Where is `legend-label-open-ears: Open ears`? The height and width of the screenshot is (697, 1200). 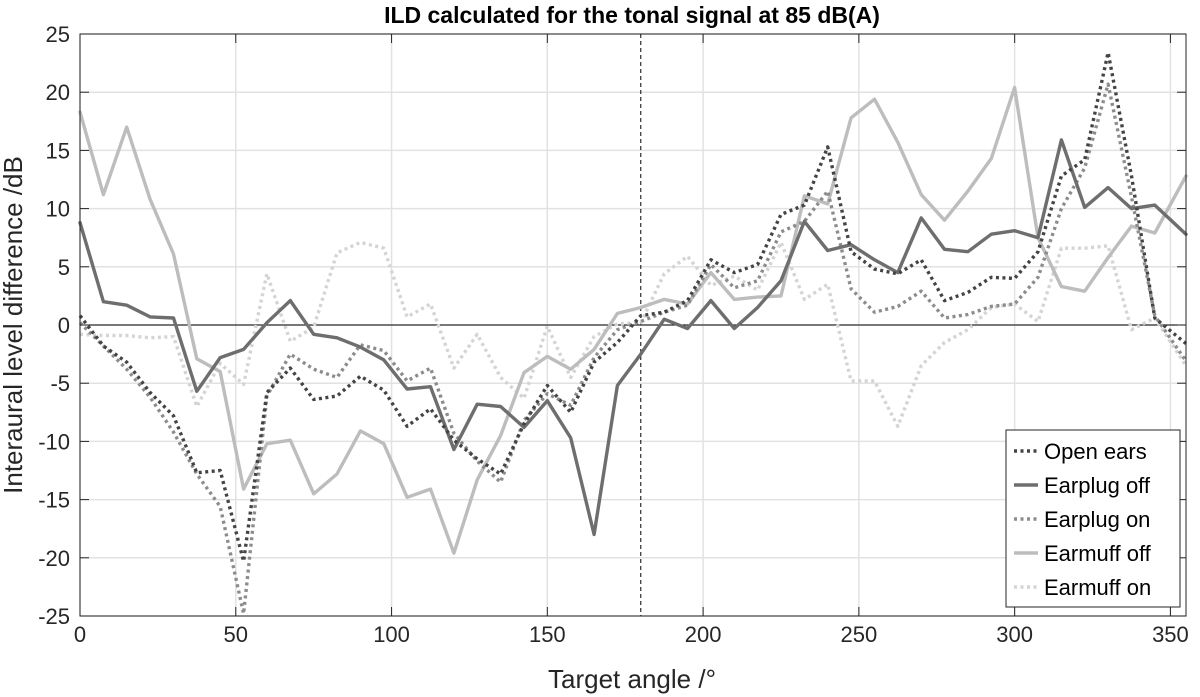 legend-label-open-ears: Open ears is located at coordinates (1095, 451).